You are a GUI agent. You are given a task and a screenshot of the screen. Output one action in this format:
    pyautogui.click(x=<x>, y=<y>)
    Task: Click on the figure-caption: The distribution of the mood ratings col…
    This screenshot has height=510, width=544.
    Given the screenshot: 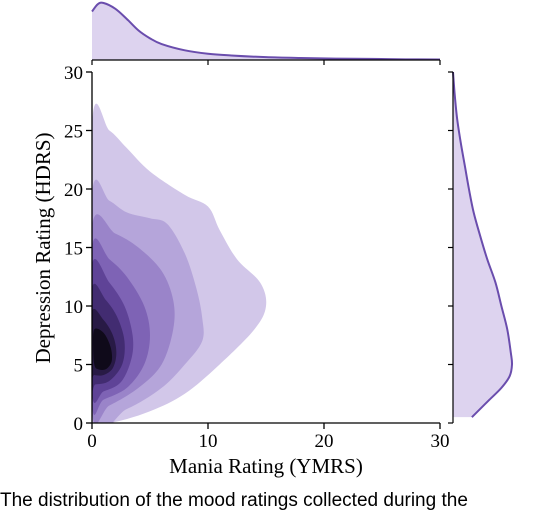 What is the action you would take?
    pyautogui.click(x=234, y=500)
    